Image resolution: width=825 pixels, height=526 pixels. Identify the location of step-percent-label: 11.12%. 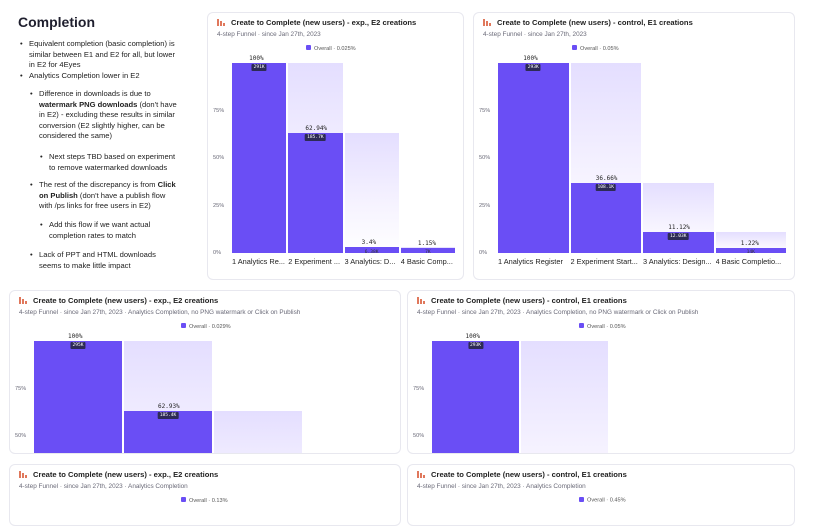
(679, 227).